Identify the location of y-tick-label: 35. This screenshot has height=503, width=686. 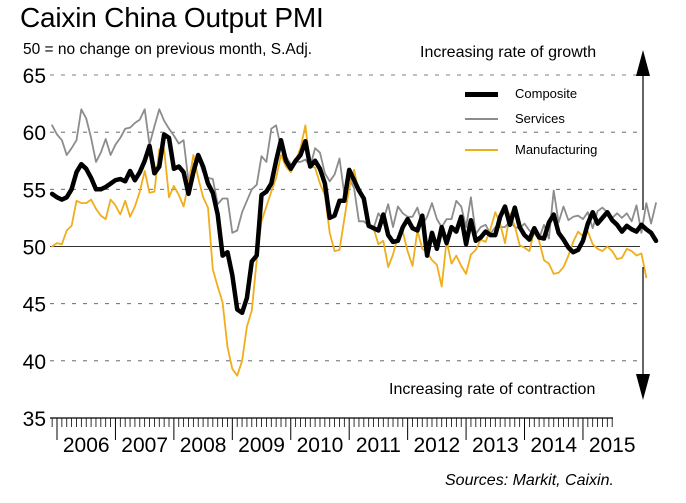
(34, 419).